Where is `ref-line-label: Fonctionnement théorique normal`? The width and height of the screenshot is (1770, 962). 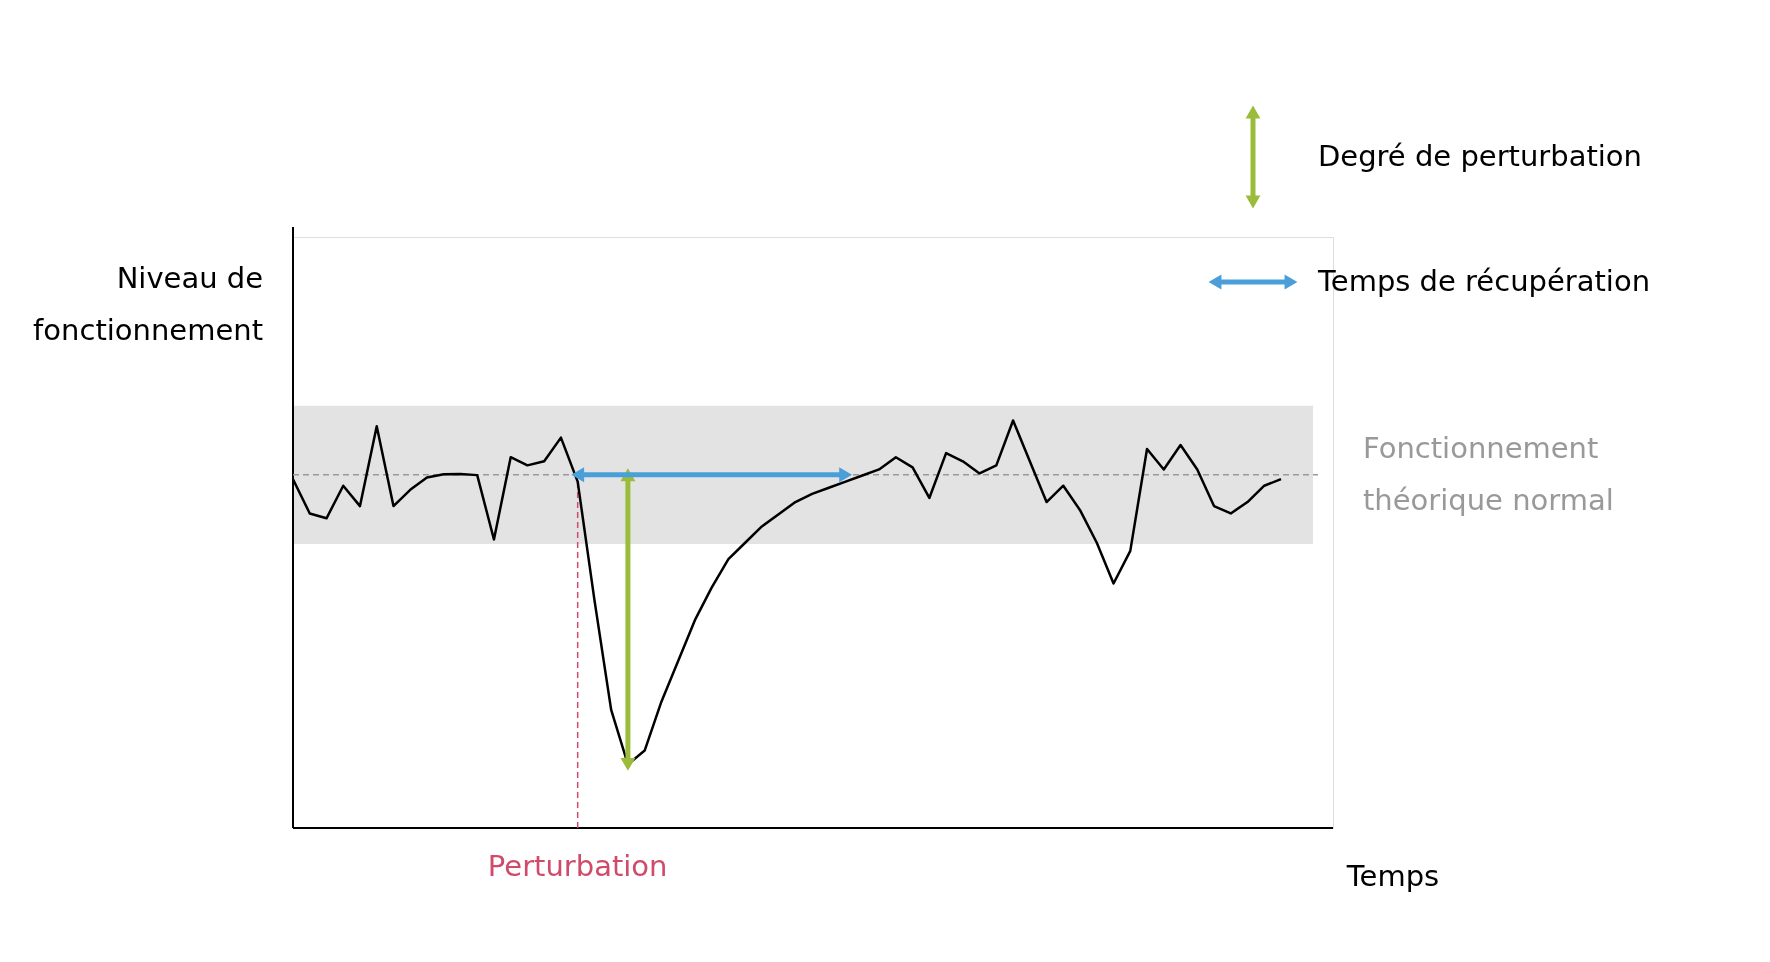 ref-line-label: Fonctionnement théorique normal is located at coordinates (1488, 473).